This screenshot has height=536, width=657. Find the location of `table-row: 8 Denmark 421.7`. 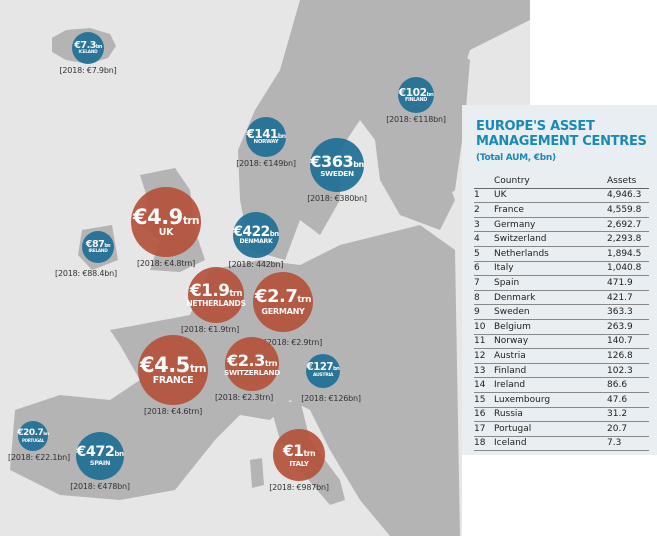

table-row: 8 Denmark 421.7 is located at coordinates (561, 298).